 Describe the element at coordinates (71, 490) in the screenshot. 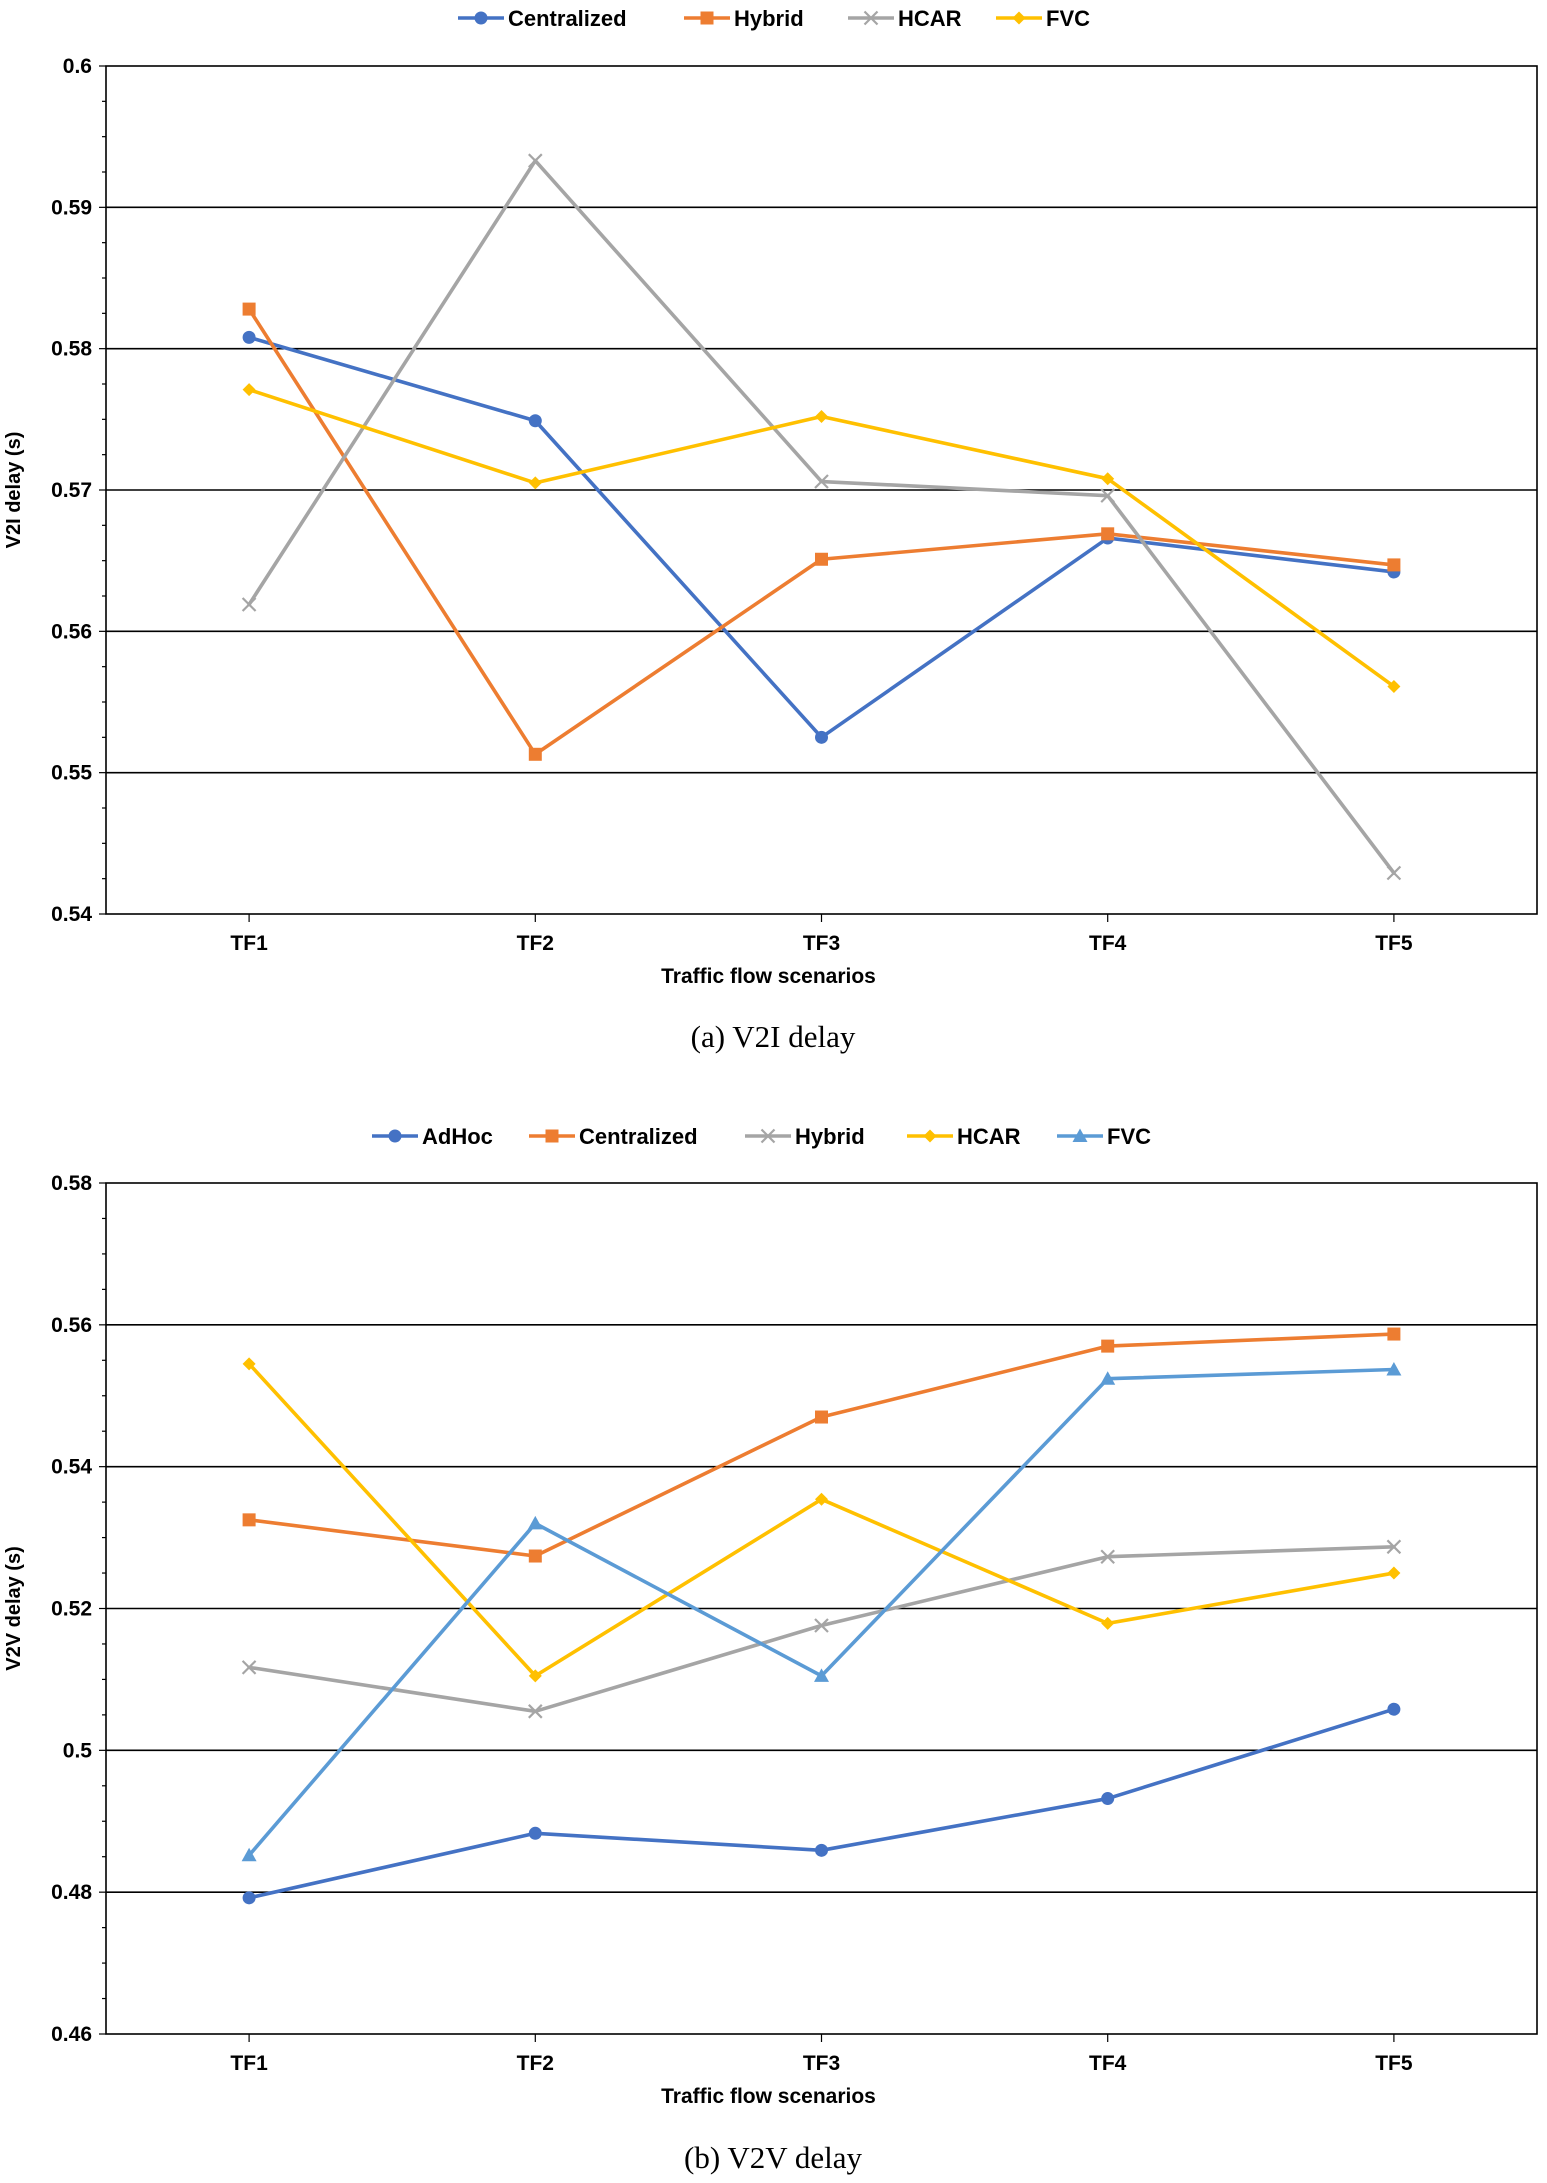

I see `y-tick-labels: 0.54 0.55 0.56 0.57 0.58 0.59 0.6` at that location.